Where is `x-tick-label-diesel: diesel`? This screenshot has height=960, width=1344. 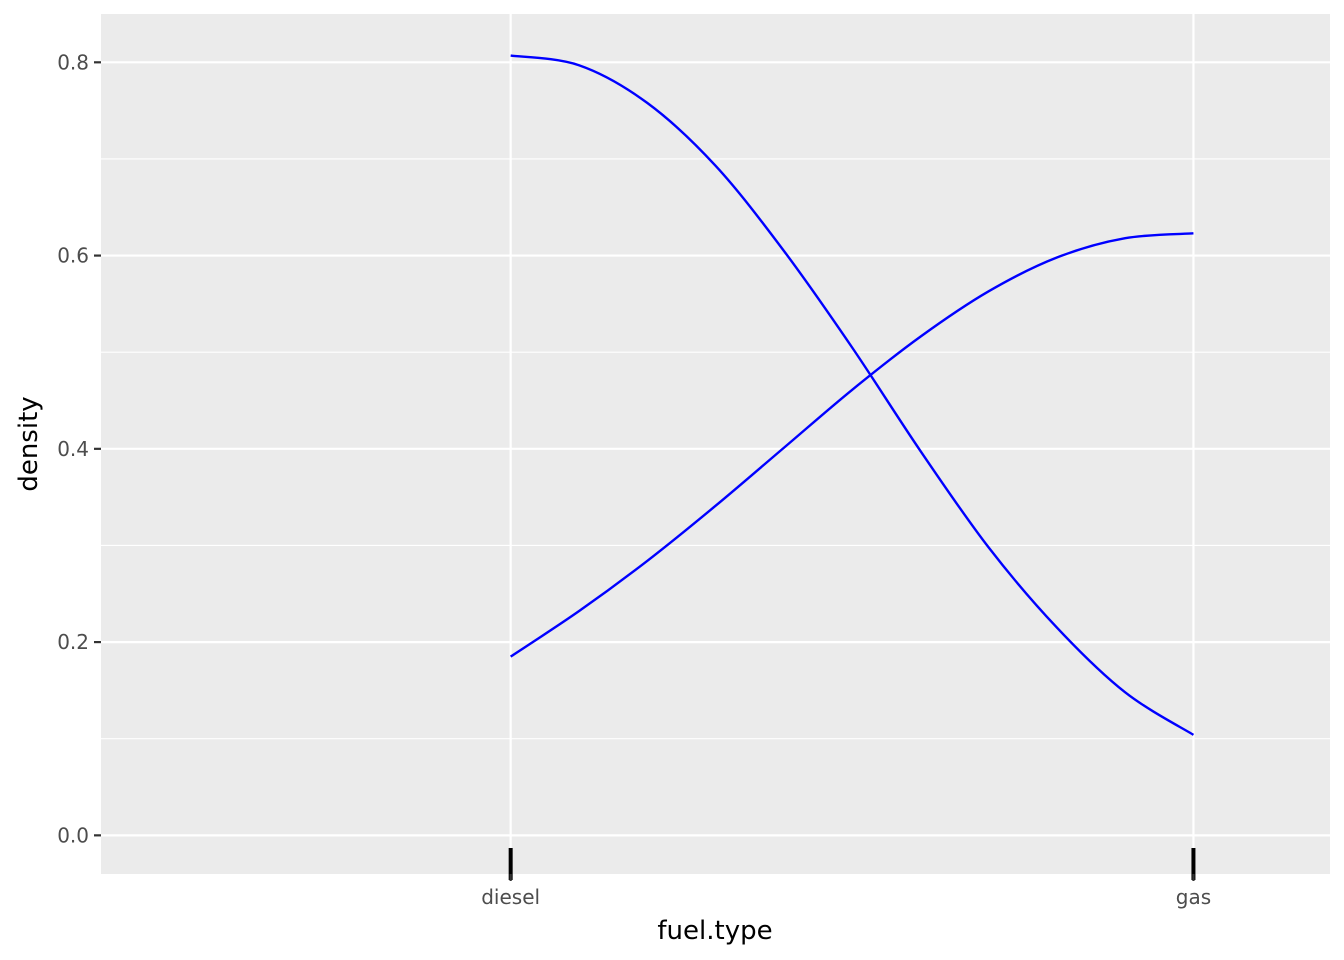
x-tick-label-diesel: diesel is located at coordinates (510, 897).